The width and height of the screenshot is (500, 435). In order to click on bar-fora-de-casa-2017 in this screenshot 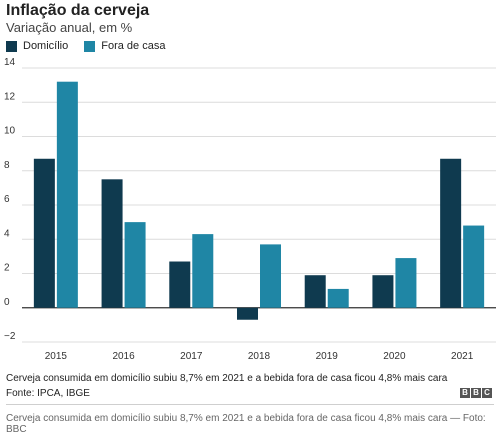, I will do `click(203, 271)`.